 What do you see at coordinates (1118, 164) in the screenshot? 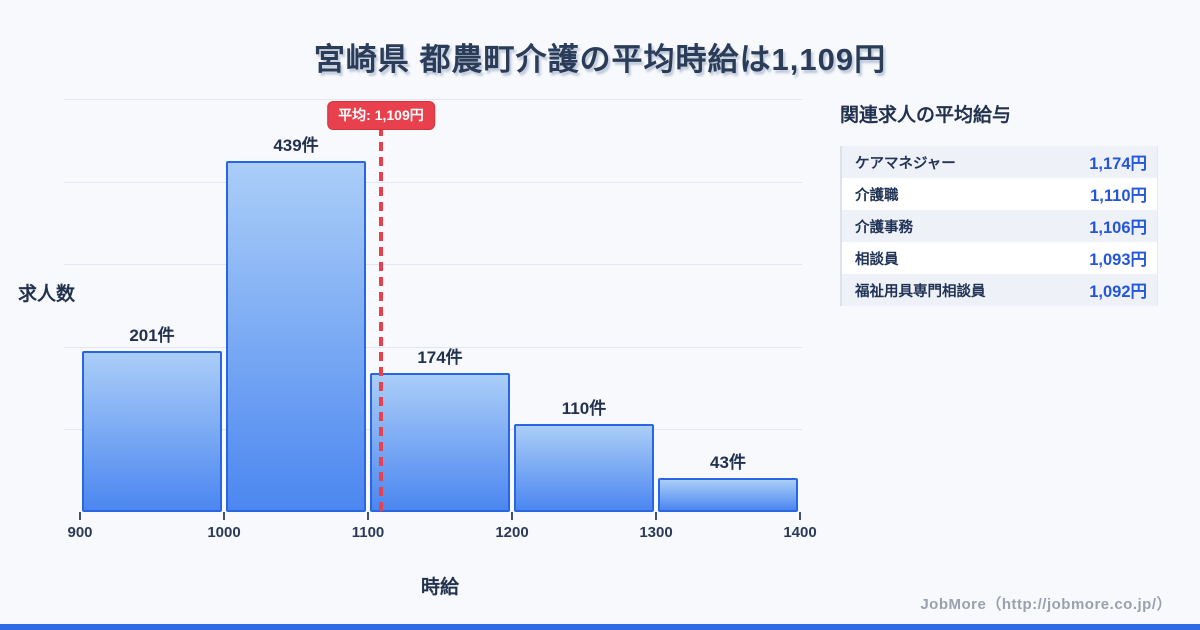
I see `salary-row-value: 1,174円` at bounding box center [1118, 164].